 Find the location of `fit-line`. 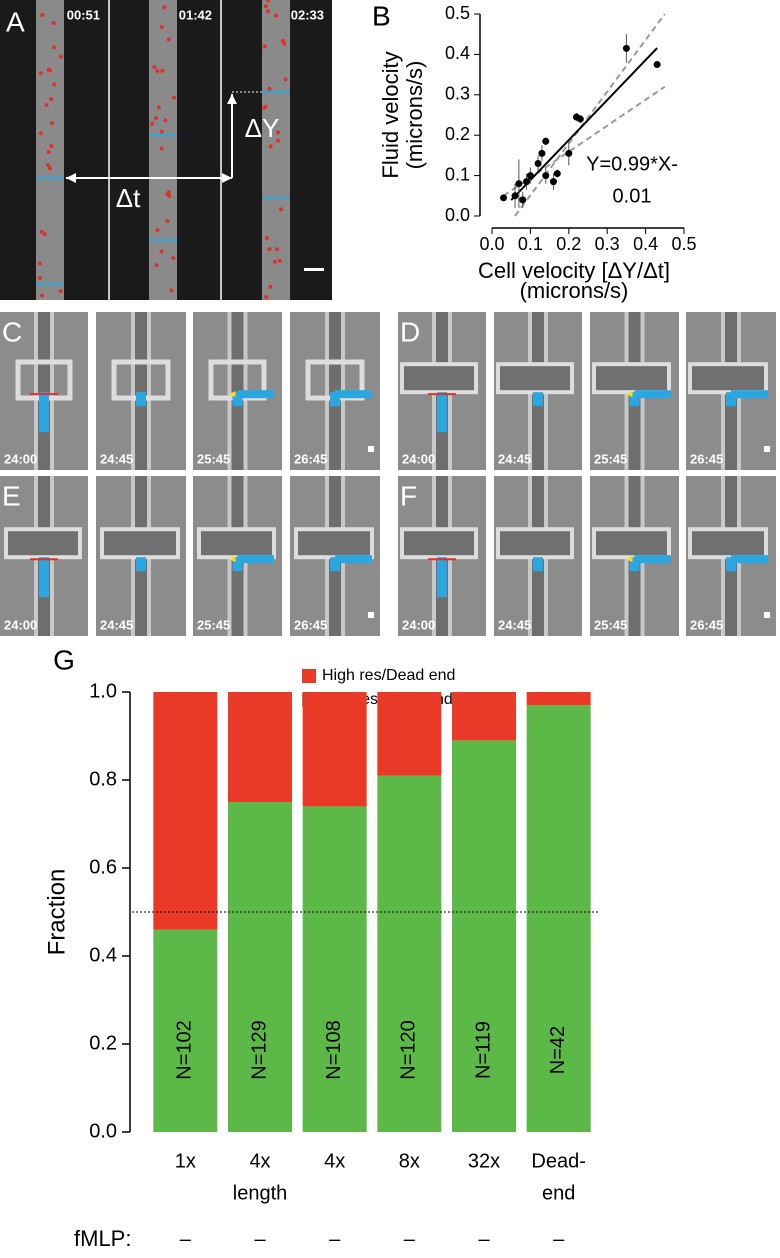

fit-line is located at coordinates (584, 124).